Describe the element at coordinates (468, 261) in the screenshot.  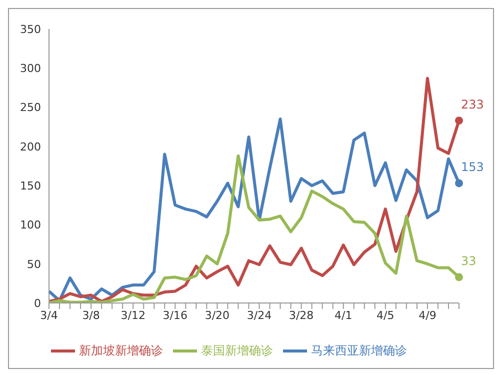
I see `data-label: 33` at that location.